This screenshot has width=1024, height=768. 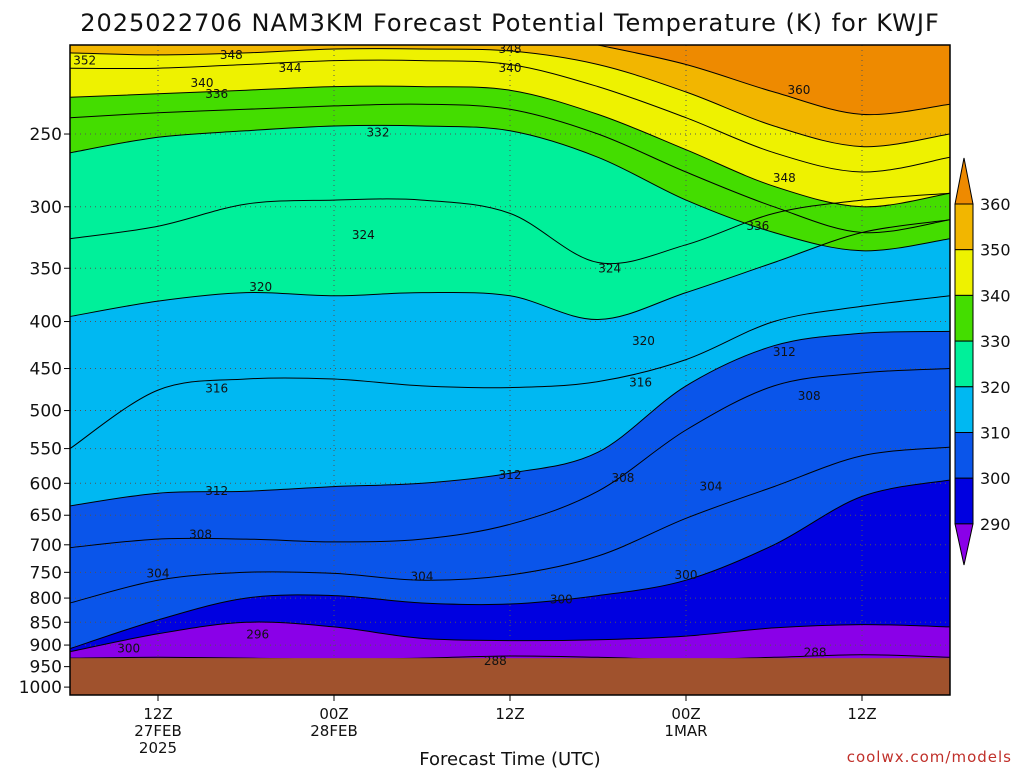 What do you see at coordinates (46, 646) in the screenshot?
I see `y-tick-label: 900` at bounding box center [46, 646].